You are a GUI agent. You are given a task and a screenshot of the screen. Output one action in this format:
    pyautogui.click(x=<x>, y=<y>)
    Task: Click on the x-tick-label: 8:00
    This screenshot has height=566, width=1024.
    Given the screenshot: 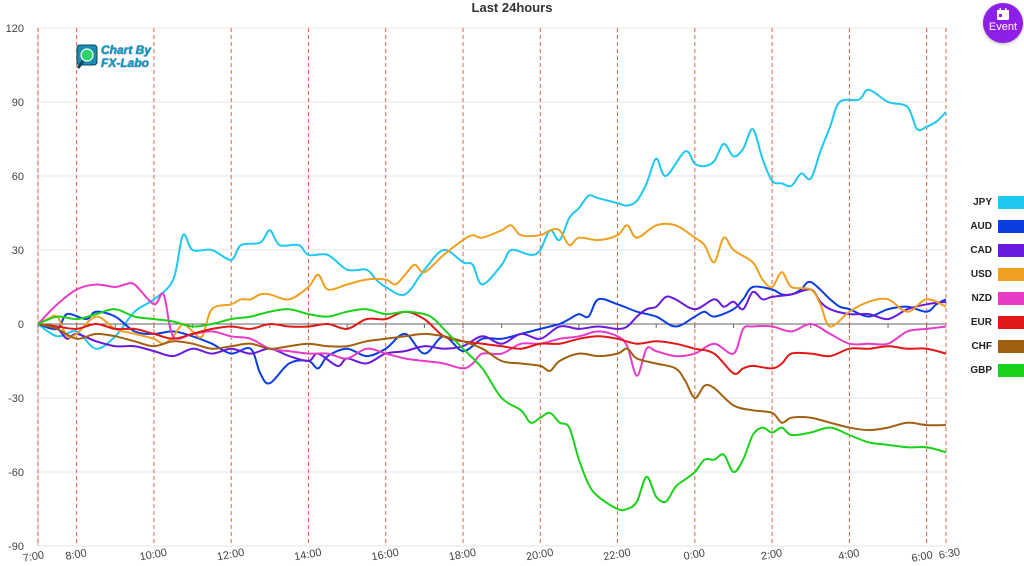 What is the action you would take?
    pyautogui.click(x=76, y=555)
    